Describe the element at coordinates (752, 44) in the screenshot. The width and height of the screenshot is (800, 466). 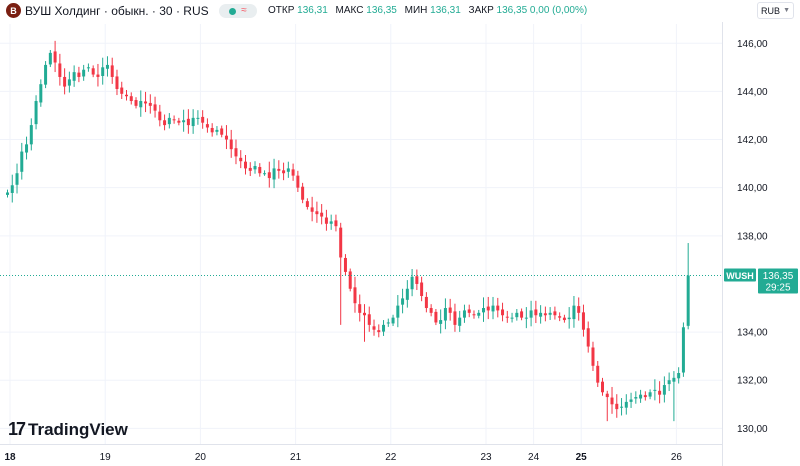
I see `y-tick-label: 146,00` at that location.